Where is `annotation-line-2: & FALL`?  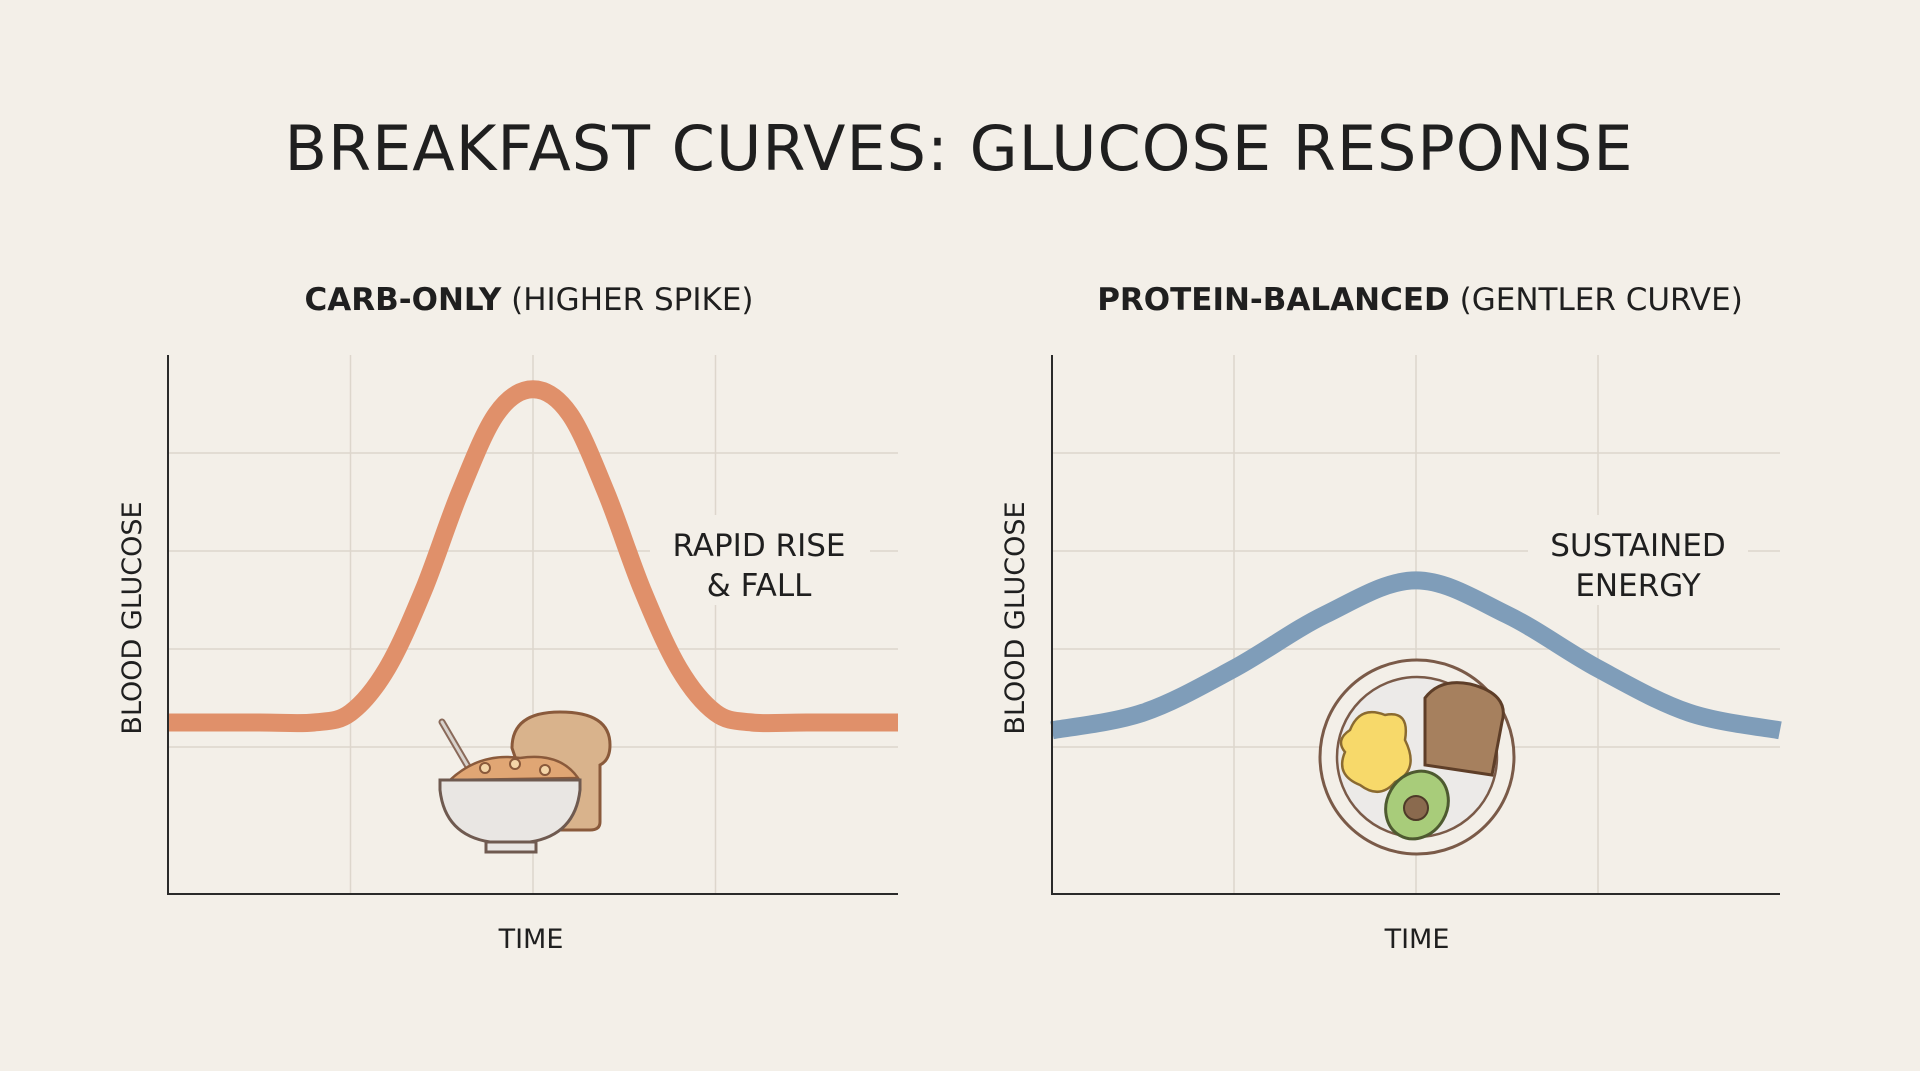 annotation-line-2: & FALL is located at coordinates (759, 586).